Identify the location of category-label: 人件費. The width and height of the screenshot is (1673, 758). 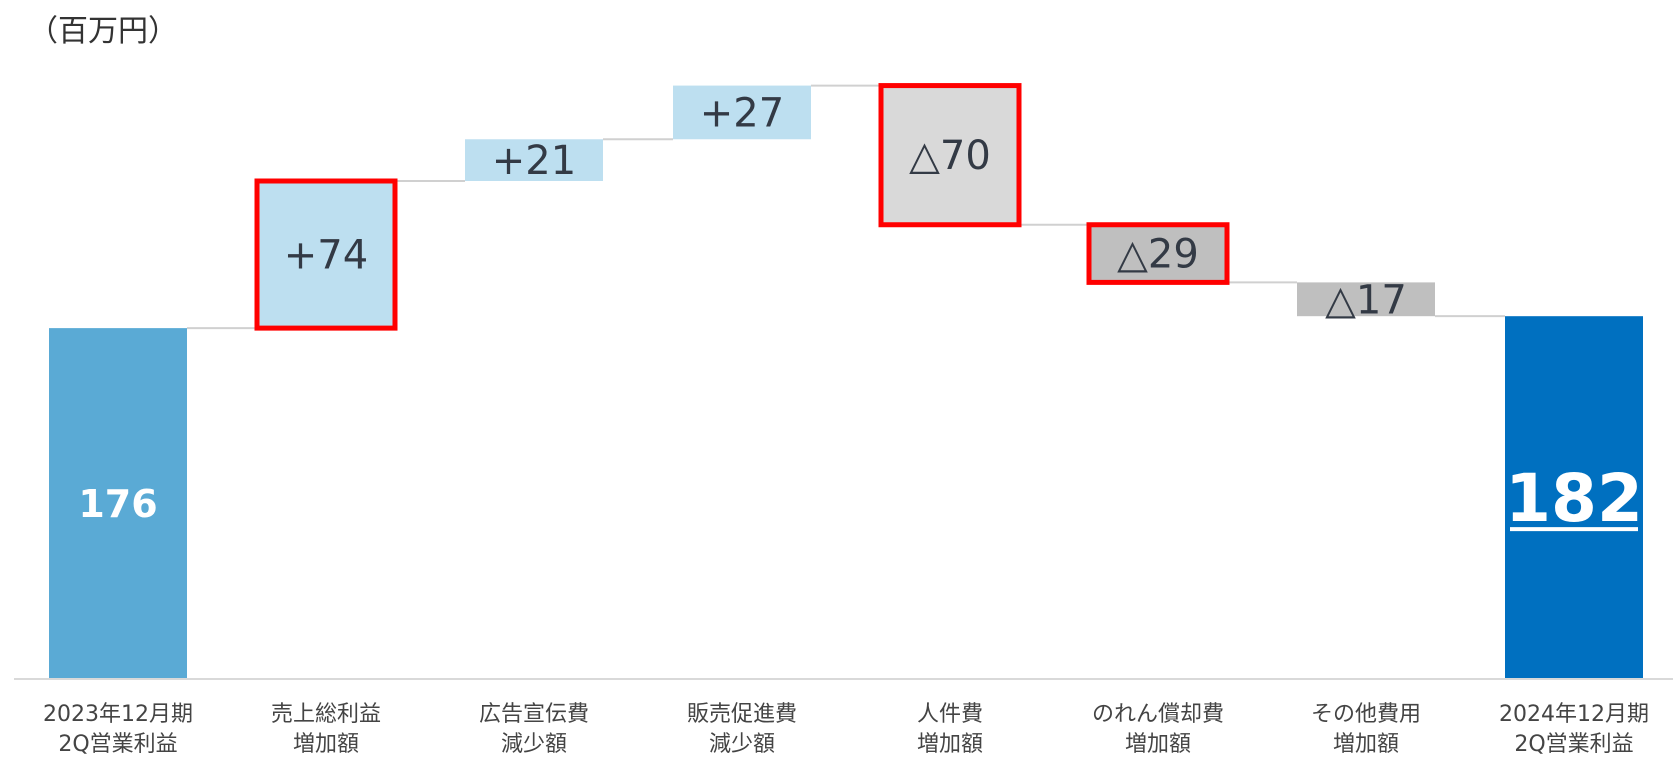
(950, 714).